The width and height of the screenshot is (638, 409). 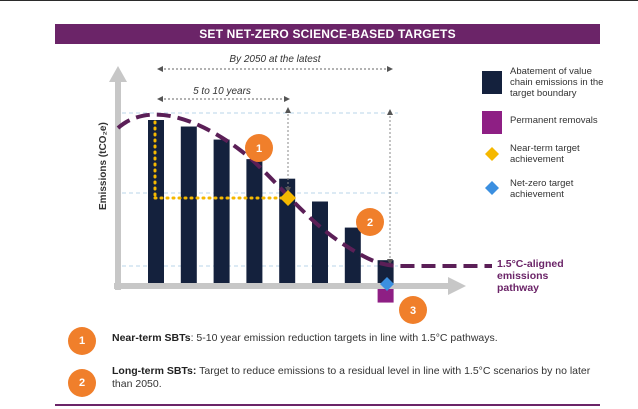 What do you see at coordinates (154, 371) in the screenshot?
I see `note-2-title: Long-term SBTs:` at bounding box center [154, 371].